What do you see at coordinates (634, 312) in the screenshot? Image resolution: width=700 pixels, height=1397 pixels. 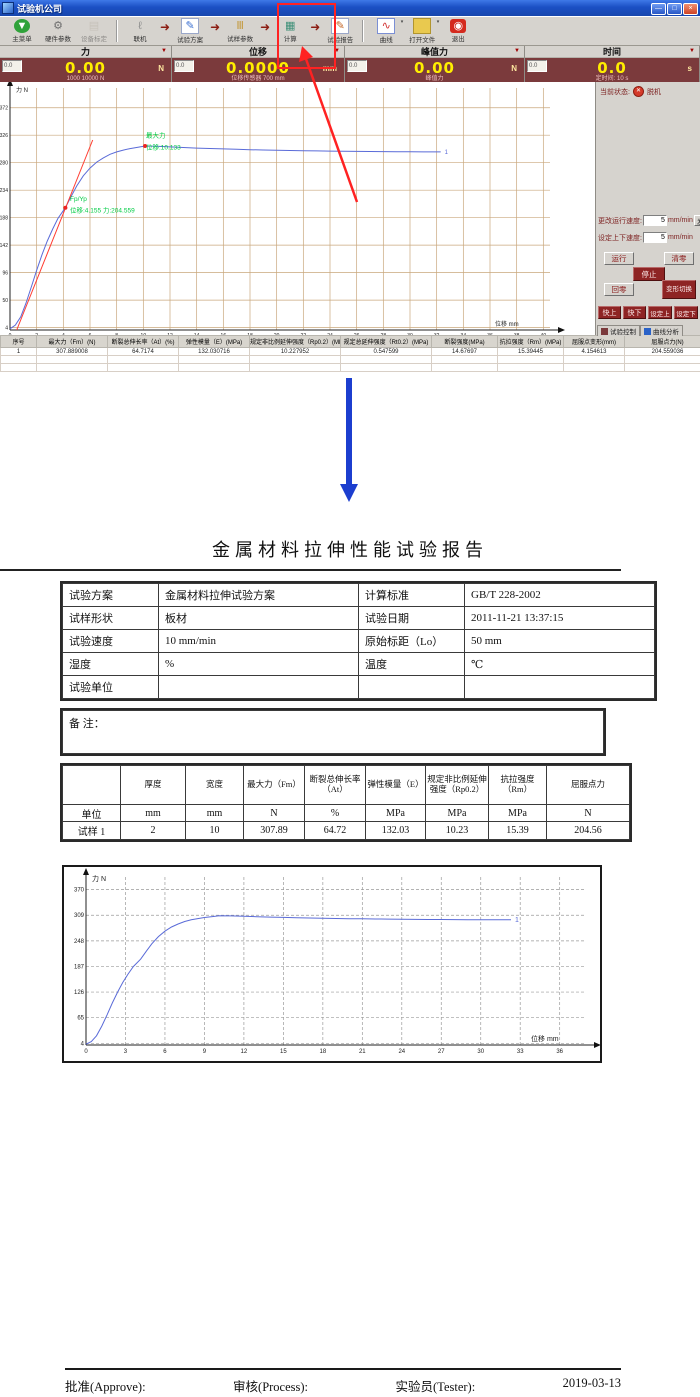 I see `fast-down-button: 快下` at bounding box center [634, 312].